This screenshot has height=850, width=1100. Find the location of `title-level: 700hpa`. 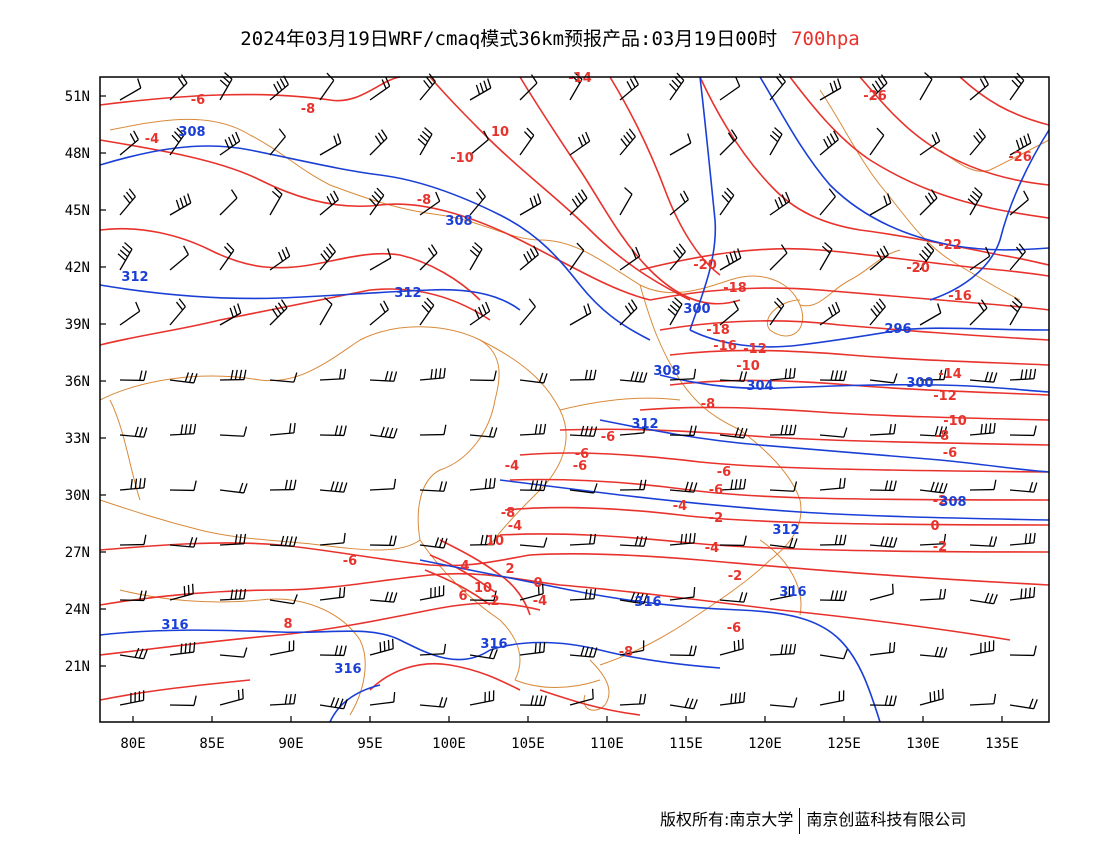

title-level: 700hpa is located at coordinates (825, 39).